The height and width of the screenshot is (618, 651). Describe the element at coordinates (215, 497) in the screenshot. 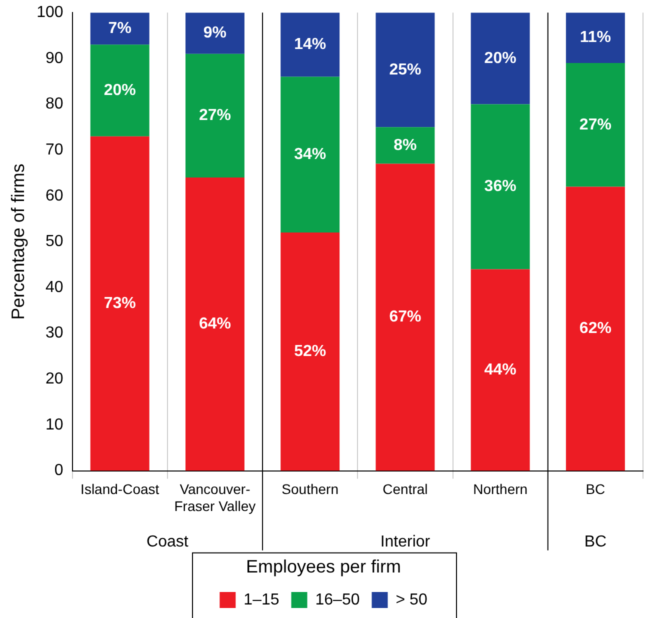

I see `x-tick-label: Vancouver-Fraser Valley` at that location.